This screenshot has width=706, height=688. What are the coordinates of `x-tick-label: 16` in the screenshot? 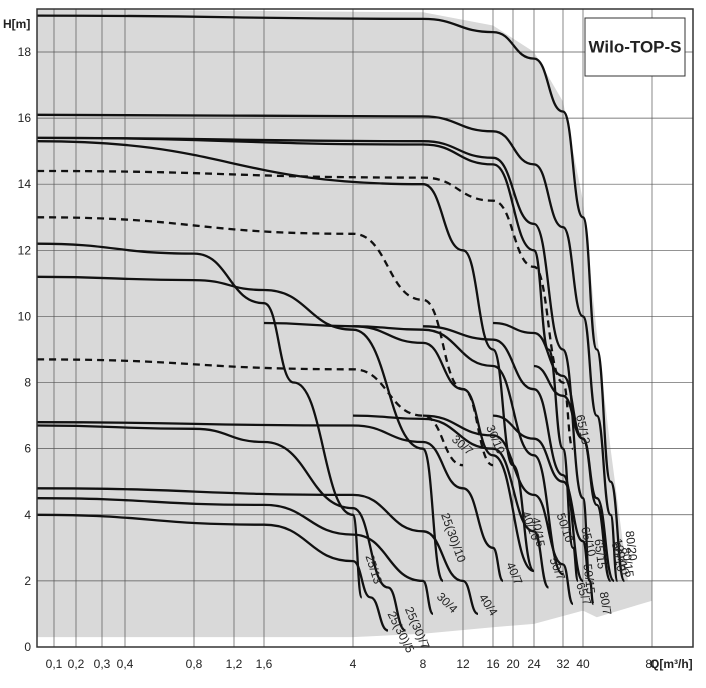 It's located at (493, 664).